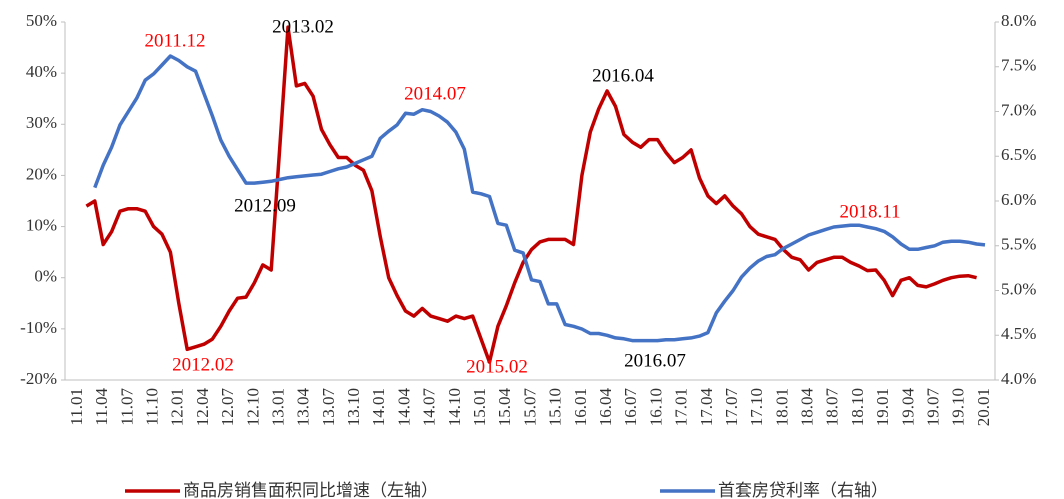 This screenshot has width=1064, height=499. I want to click on y-tick-label: -20%, so click(38, 378).